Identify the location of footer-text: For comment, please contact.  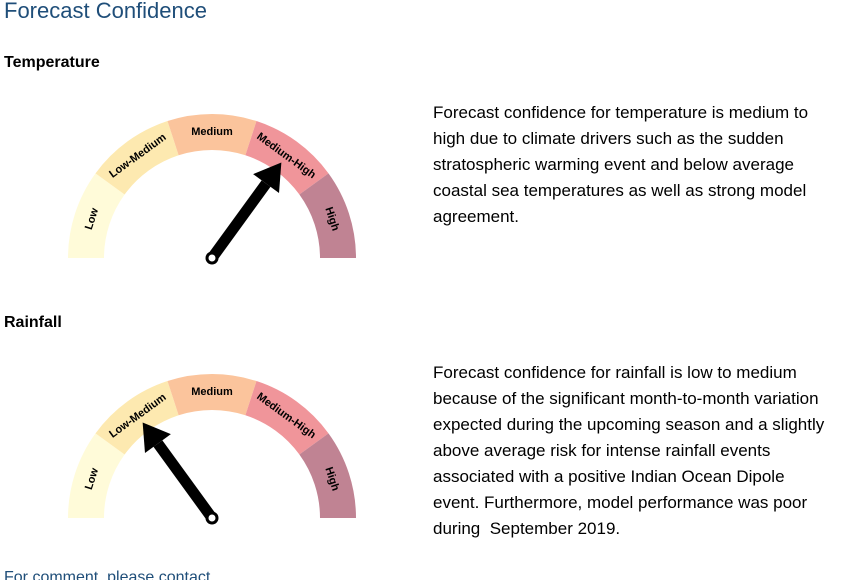
(107, 574).